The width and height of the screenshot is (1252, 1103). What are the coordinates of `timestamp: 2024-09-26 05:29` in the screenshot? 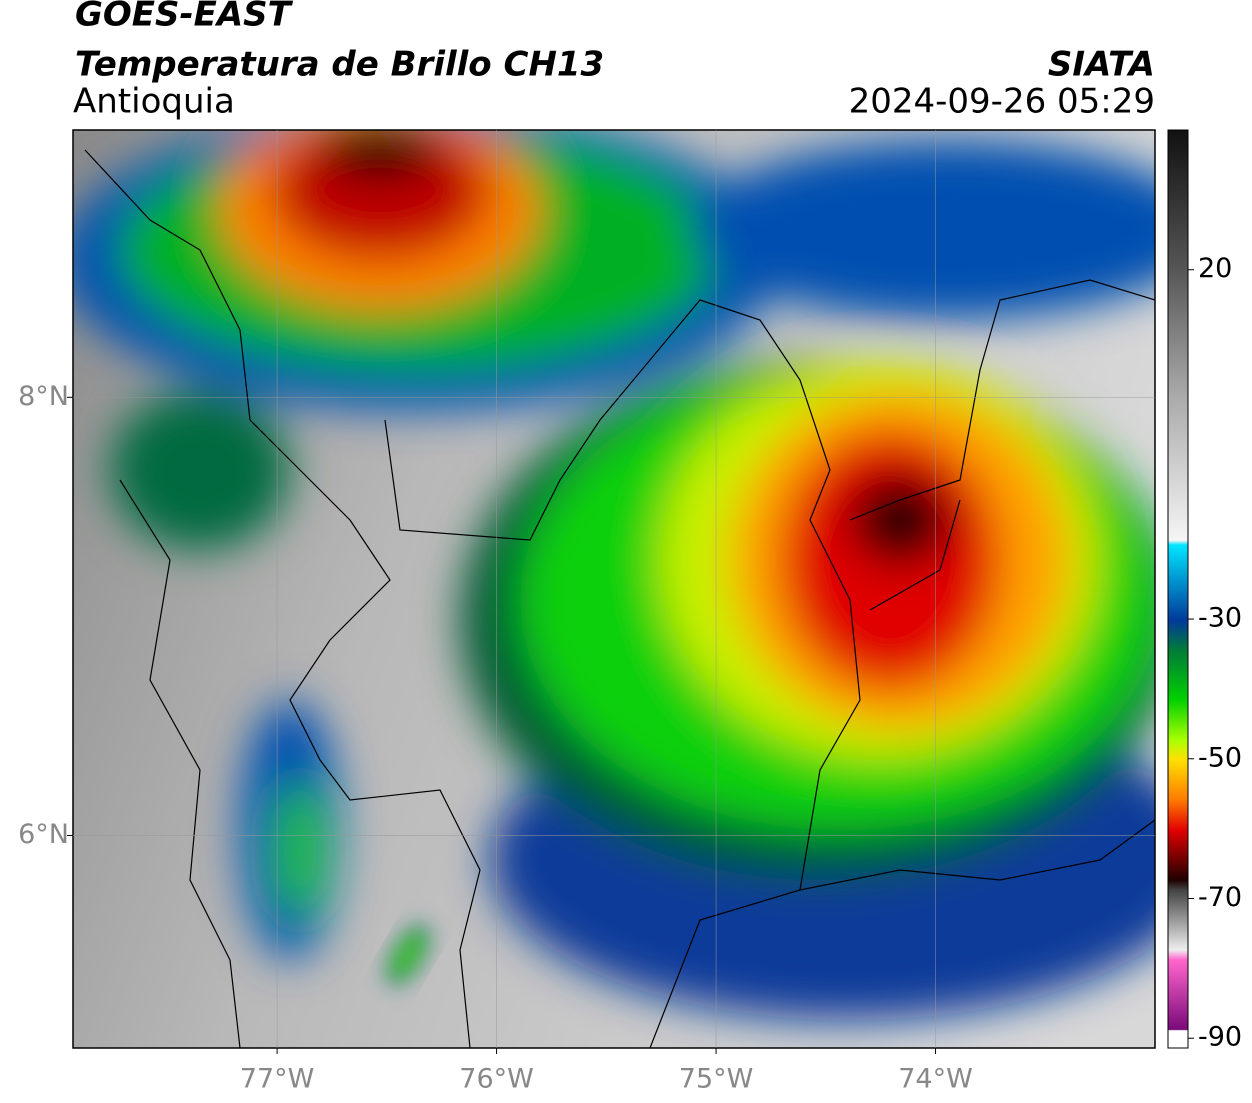 It's located at (1002, 102).